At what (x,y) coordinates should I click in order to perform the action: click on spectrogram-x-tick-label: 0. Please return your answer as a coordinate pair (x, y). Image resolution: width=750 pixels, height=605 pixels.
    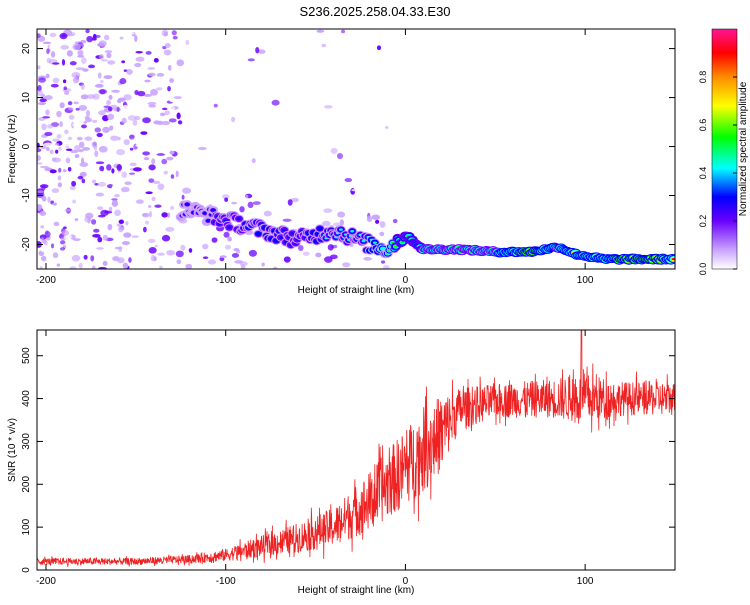
    Looking at the image, I should click on (406, 280).